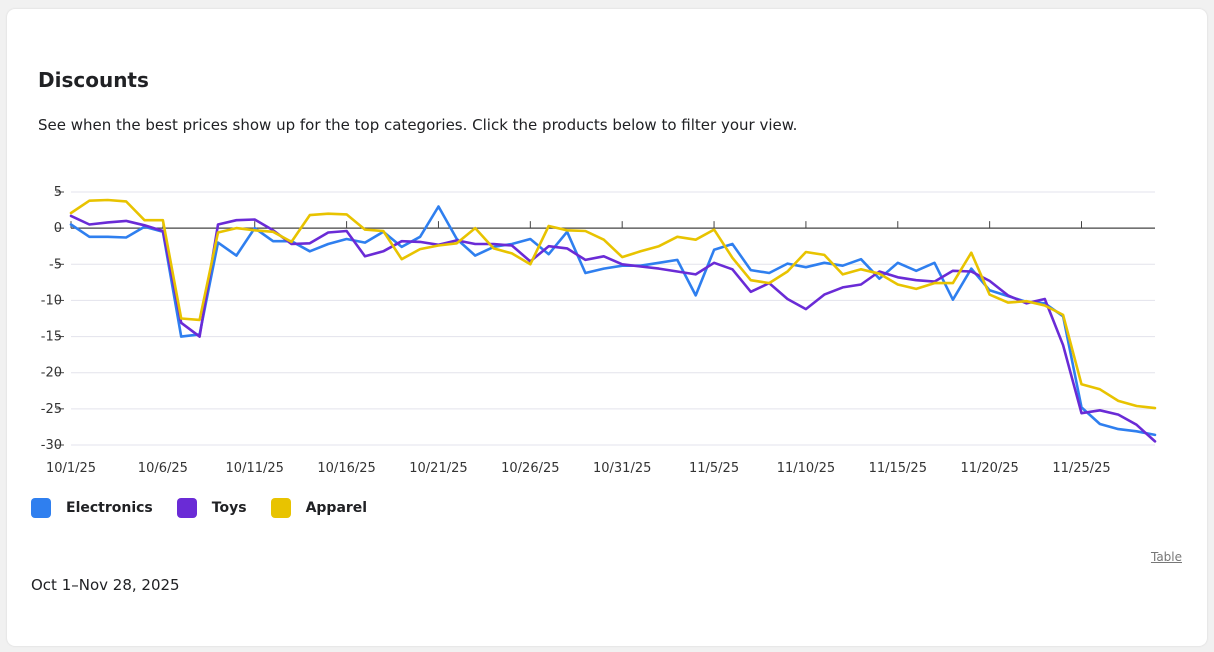 Image resolution: width=1214 pixels, height=652 pixels. What do you see at coordinates (898, 468) in the screenshot?
I see `x-tick-label: 11/15/25` at bounding box center [898, 468].